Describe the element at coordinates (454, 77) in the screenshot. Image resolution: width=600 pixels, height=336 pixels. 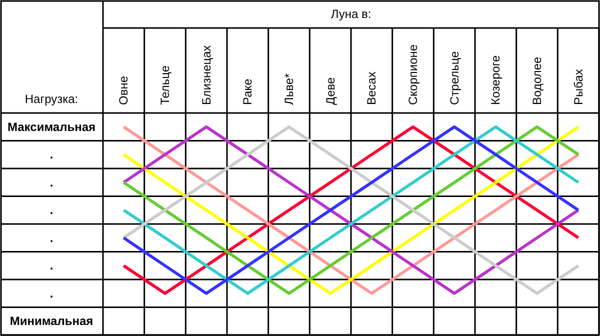
I see `x-tick-label: Стрельце` at that location.